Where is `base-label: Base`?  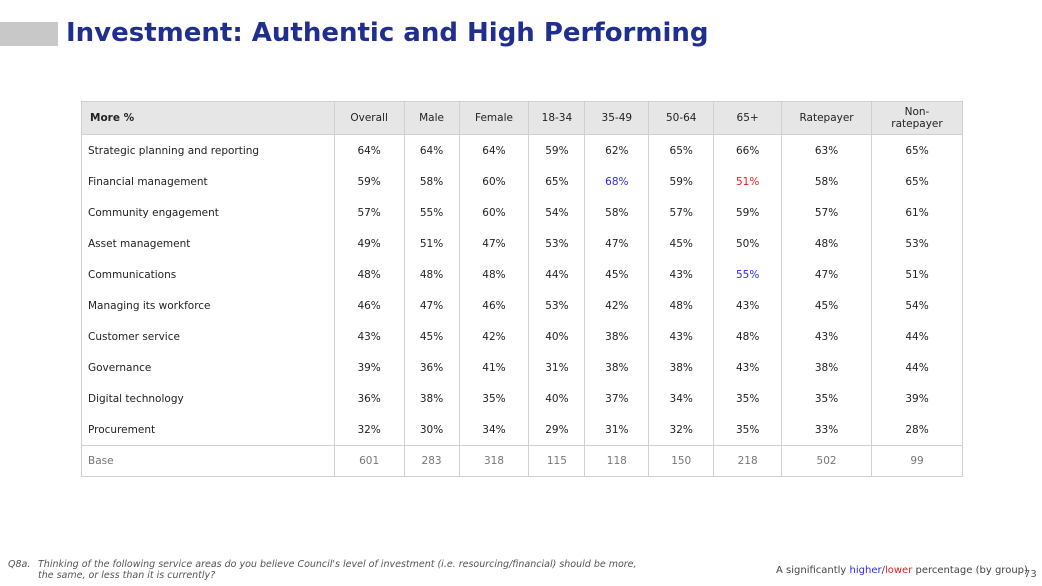
base-label: Base is located at coordinates (208, 461).